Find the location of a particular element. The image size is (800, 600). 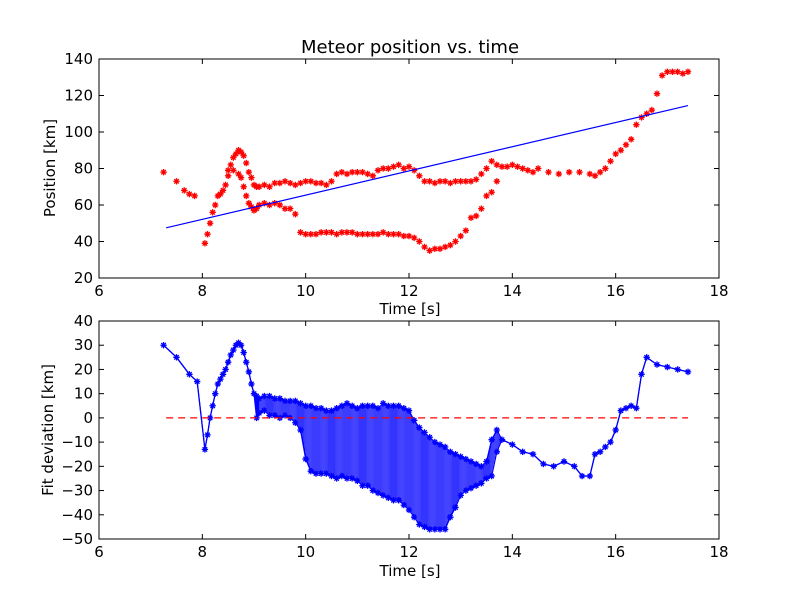

bottom-y-tick-label: 20 is located at coordinates (83, 369).